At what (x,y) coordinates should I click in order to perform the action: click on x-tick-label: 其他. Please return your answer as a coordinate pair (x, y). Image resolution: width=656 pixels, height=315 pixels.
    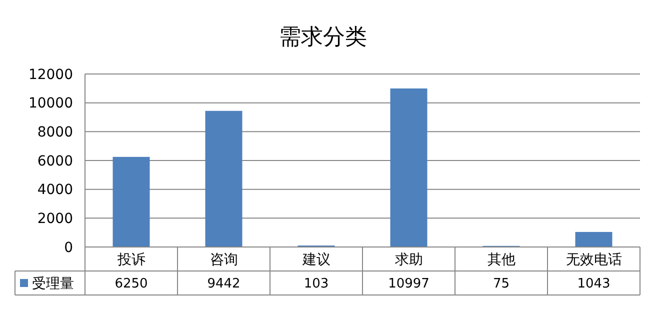
    Looking at the image, I should click on (501, 260).